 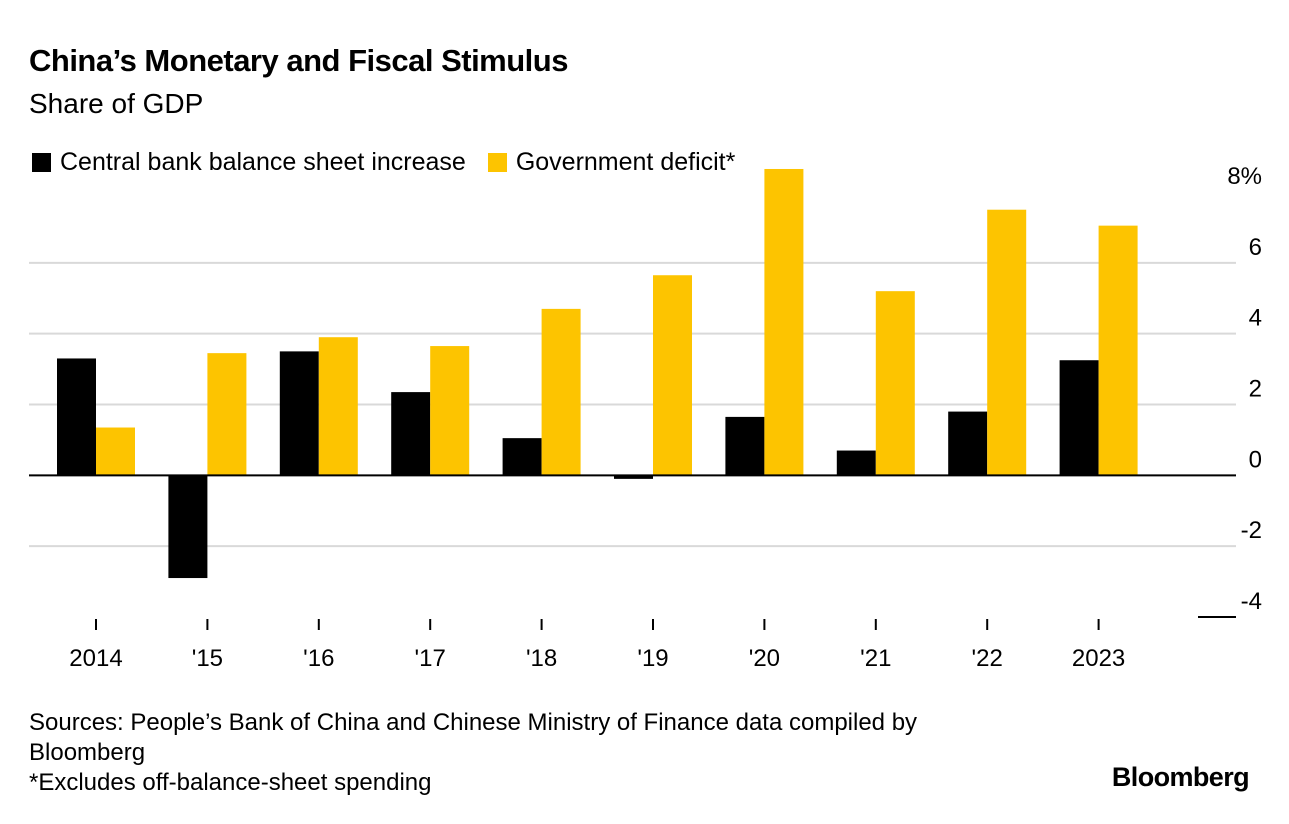 I want to click on y-tick-label: 0, so click(x=1255, y=459).